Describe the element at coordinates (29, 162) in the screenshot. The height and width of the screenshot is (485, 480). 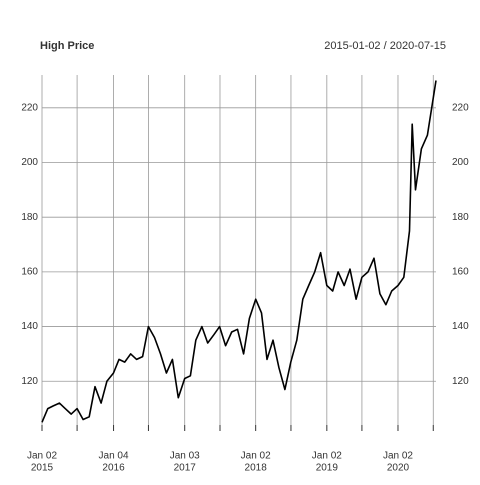
I see `y-tick-label: 200` at that location.